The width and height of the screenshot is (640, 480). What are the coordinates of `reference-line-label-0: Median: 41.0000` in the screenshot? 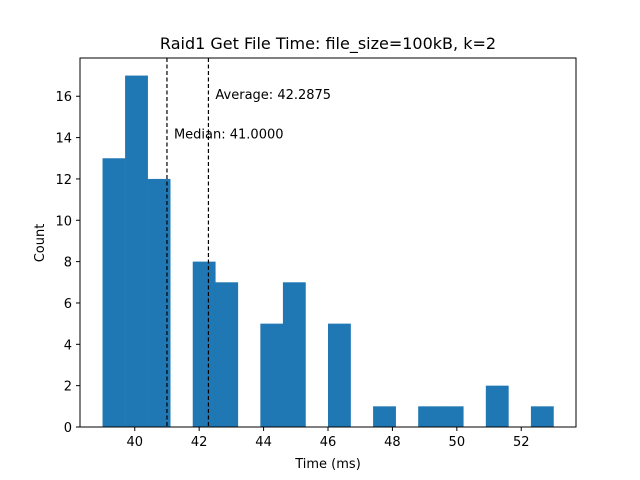 It's located at (229, 134).